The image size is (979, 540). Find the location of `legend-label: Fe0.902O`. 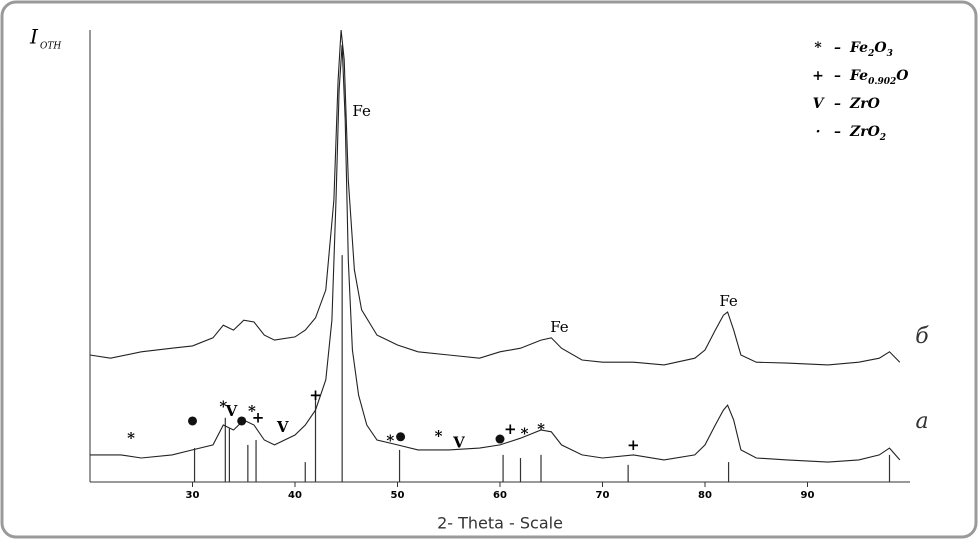

legend-label: Fe0.902O is located at coordinates (879, 77).